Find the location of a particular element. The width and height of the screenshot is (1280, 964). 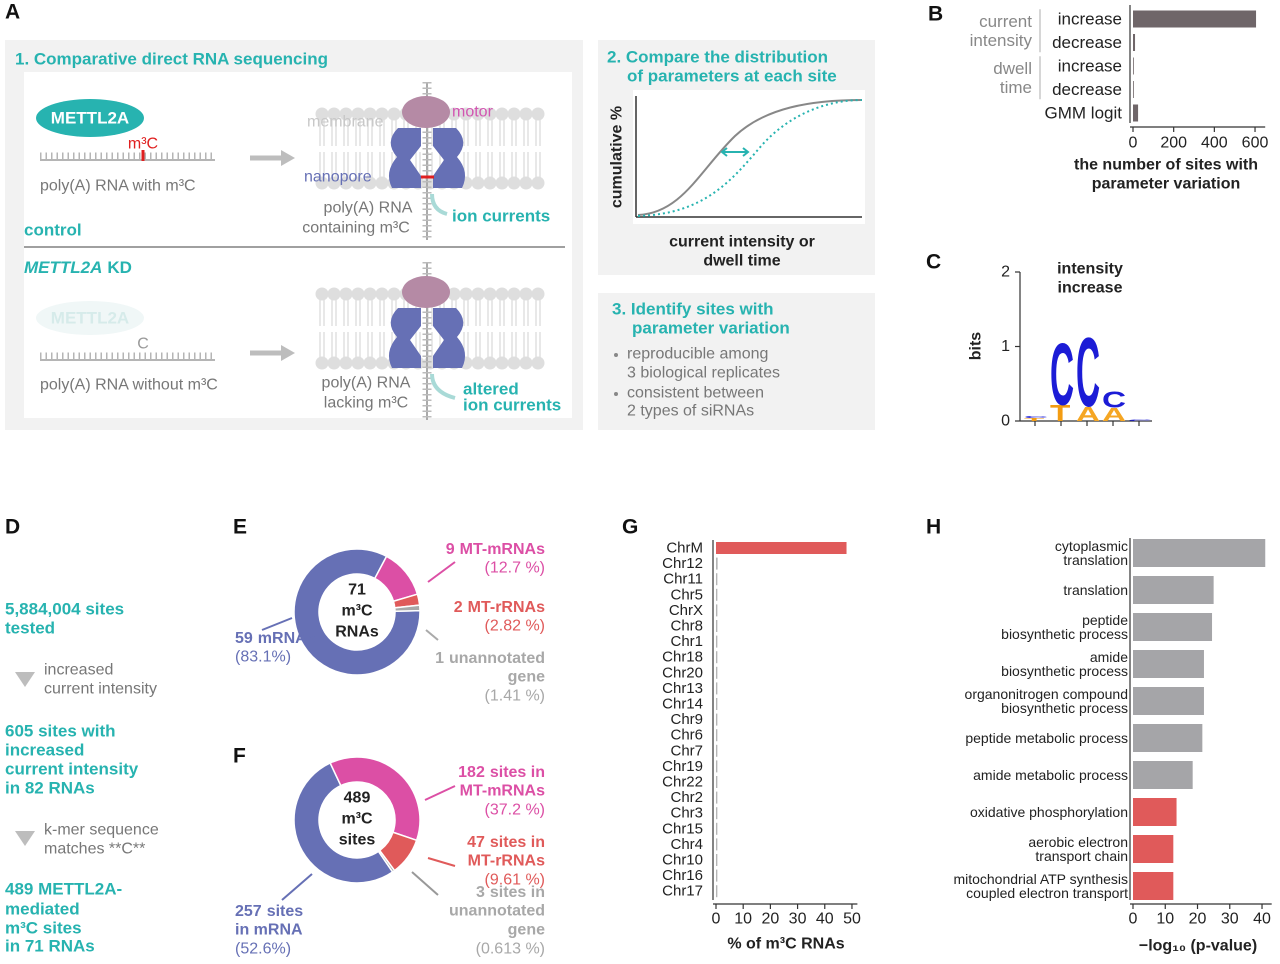

bullet-text: consistent between is located at coordinates (695, 393).